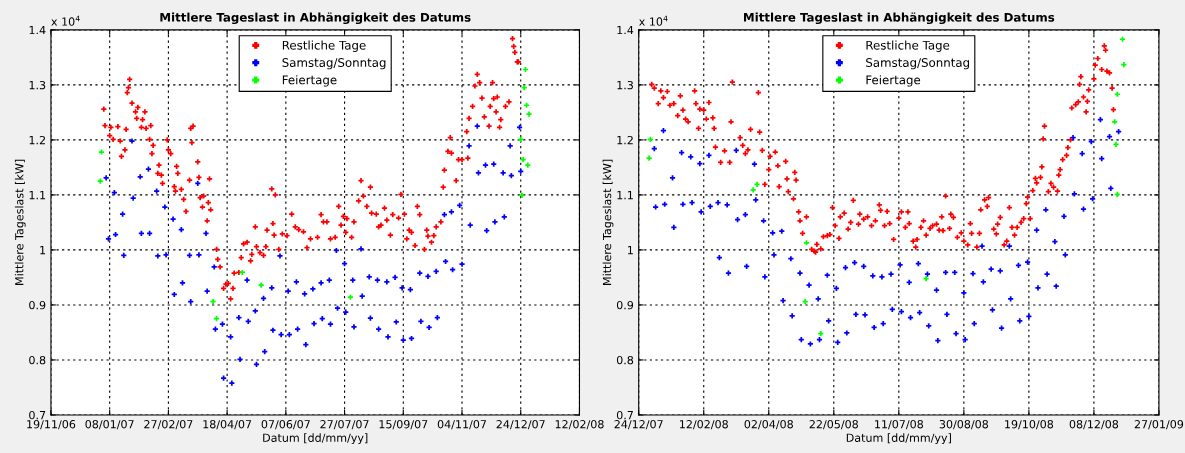  What do you see at coordinates (1029, 425) in the screenshot?
I see `x-tick-label: 19/10/08` at bounding box center [1029, 425].